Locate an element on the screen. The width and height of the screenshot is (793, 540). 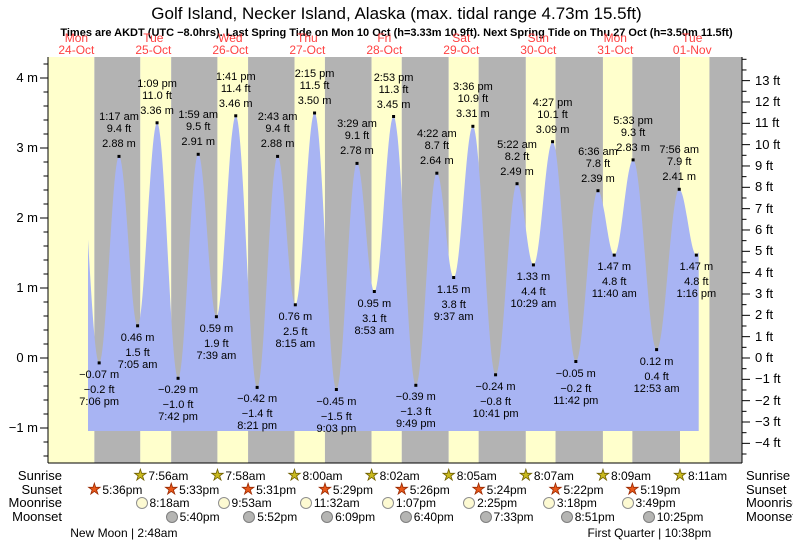
low-tide-time: 8:21 pm is located at coordinates (257, 426).